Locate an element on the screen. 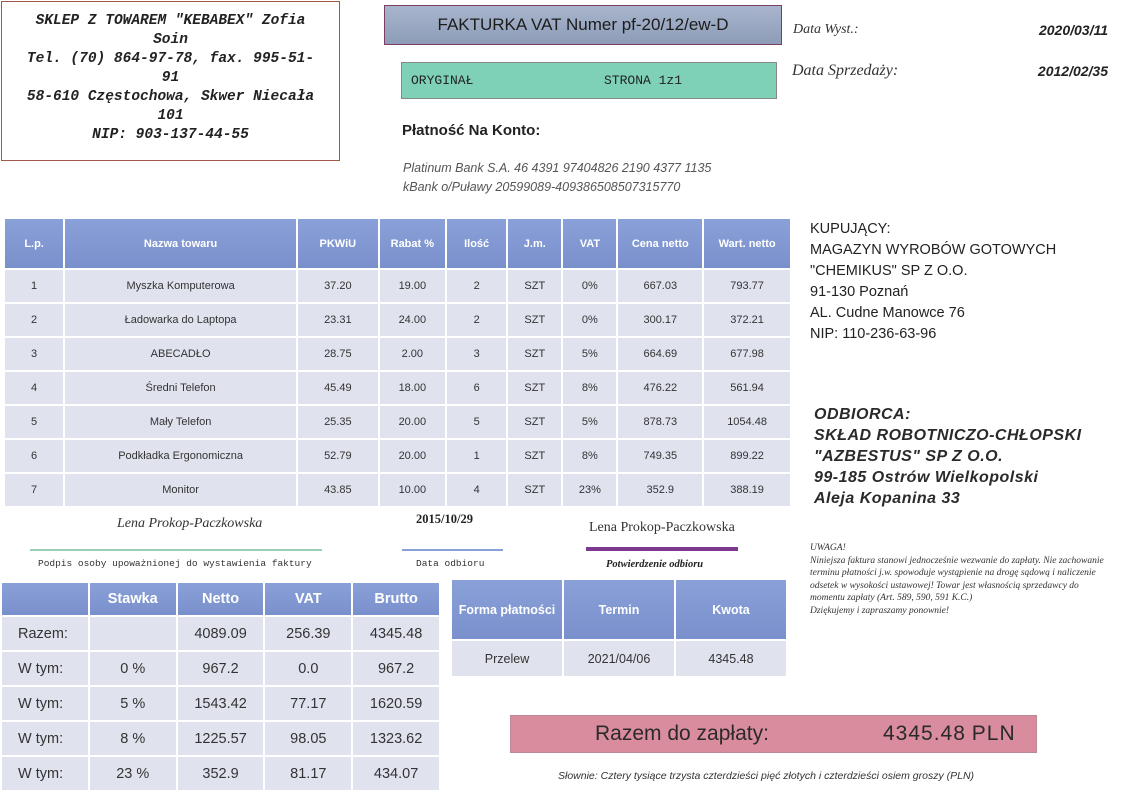 Image resolution: width=1123 pixels, height=794 pixels. receiver-line: "AZBESTUS" SP Z O.O. is located at coordinates (909, 456).